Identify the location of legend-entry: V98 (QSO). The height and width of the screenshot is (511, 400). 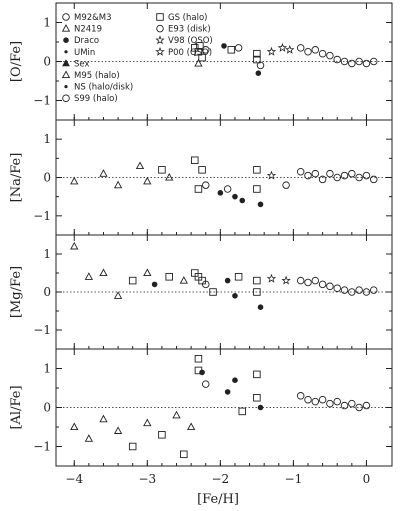
(184, 40).